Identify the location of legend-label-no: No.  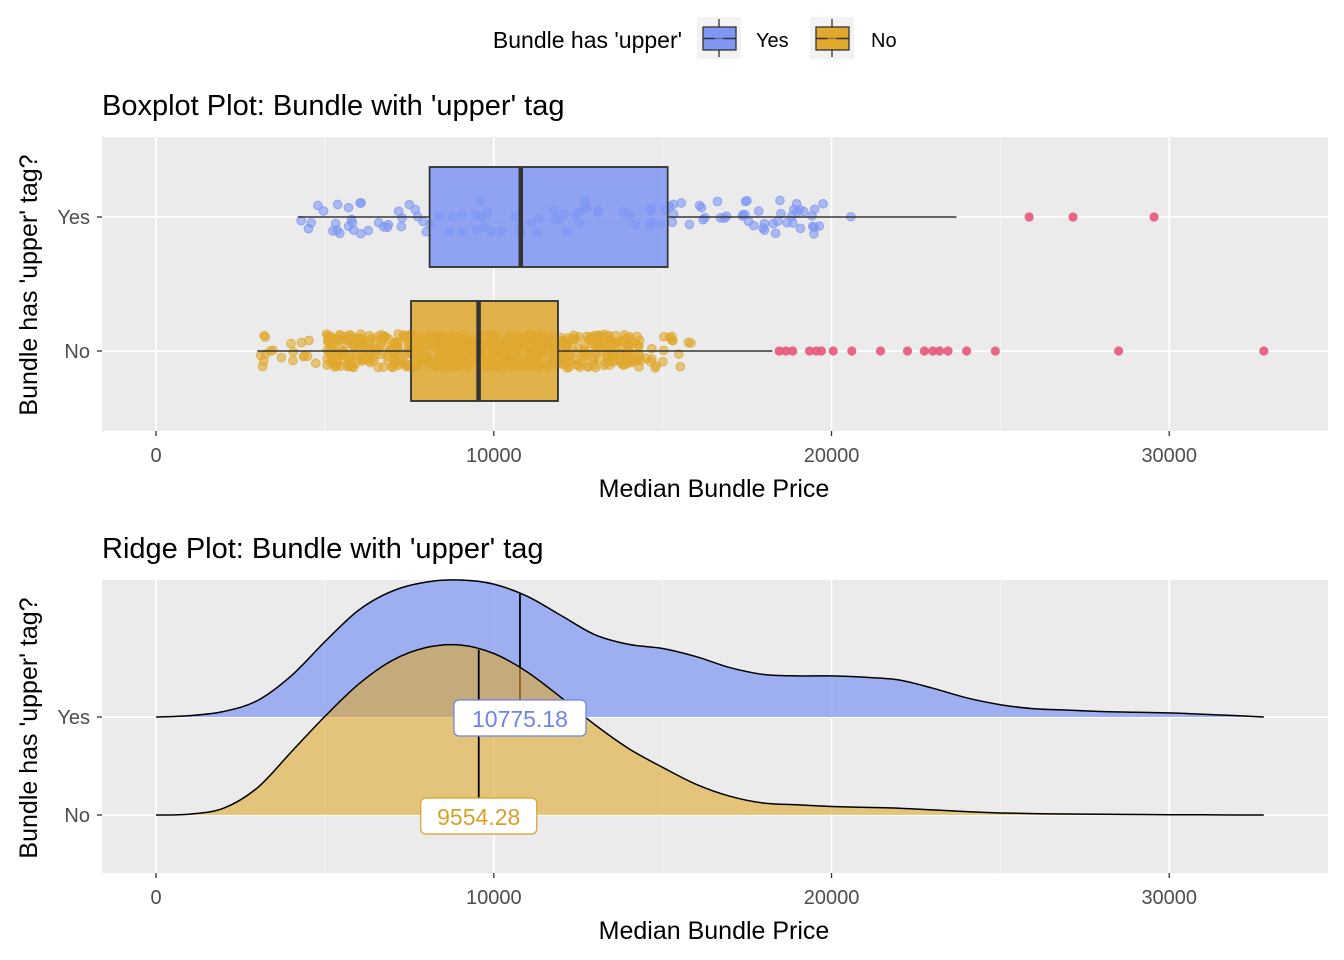
(884, 41).